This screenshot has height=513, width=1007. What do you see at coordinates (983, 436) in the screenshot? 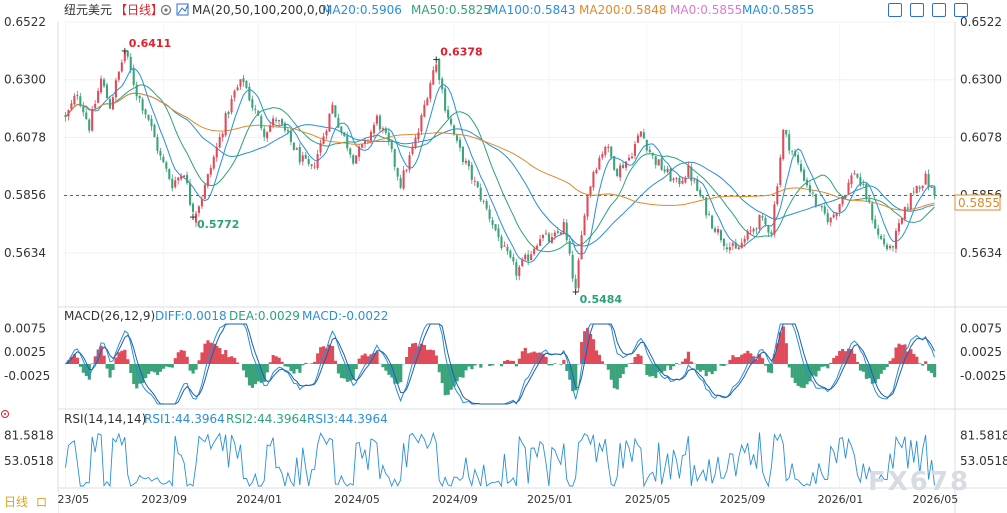
I see `rsi-tick-right: 81.5818` at bounding box center [983, 436].